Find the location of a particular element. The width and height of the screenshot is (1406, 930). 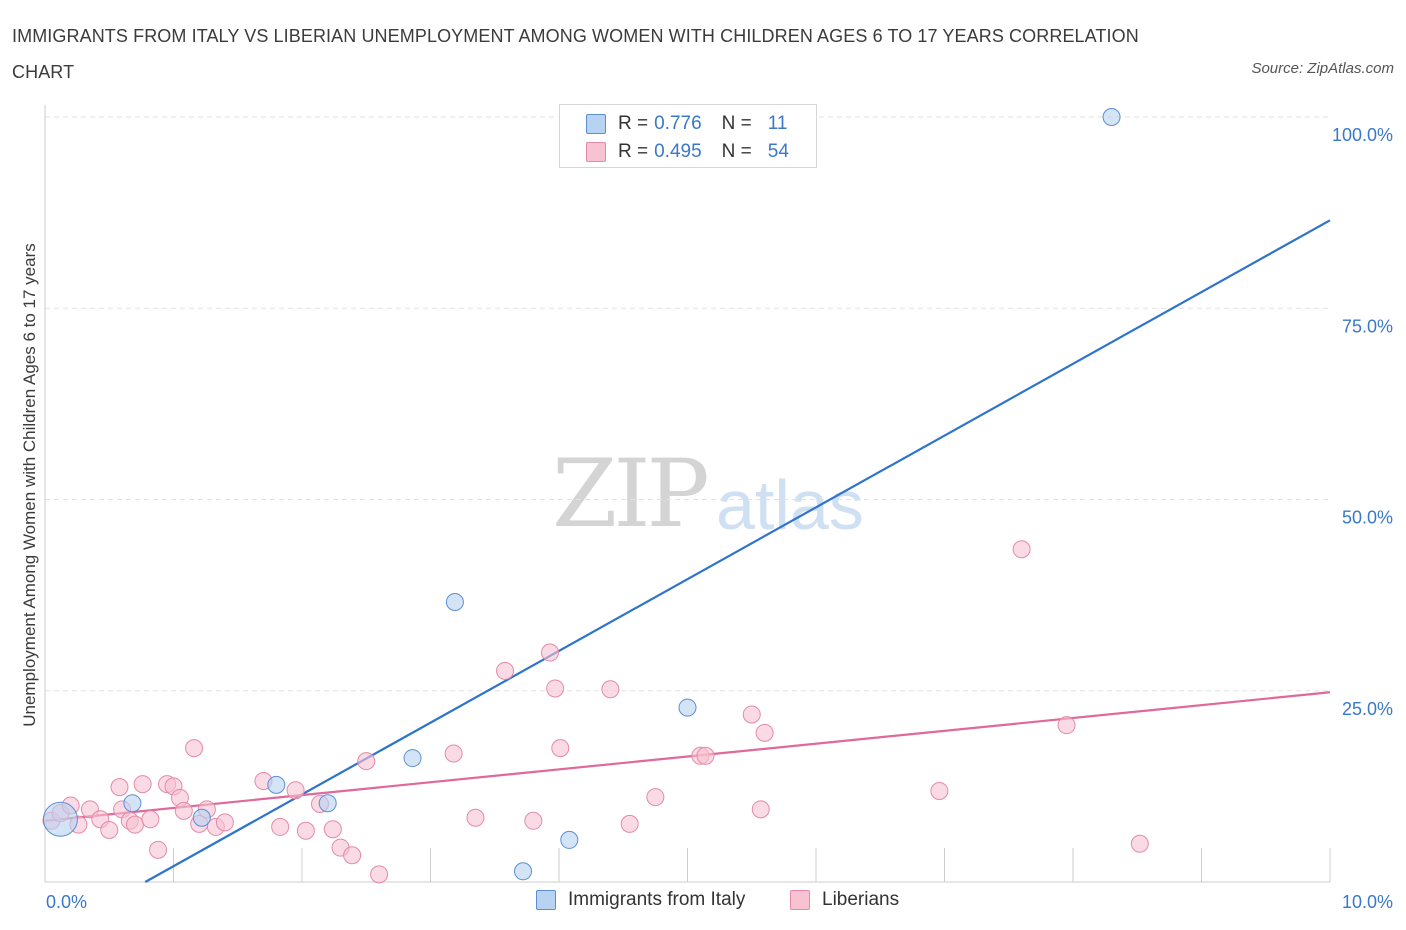

correlation-legend: R = 0.776 N = 11 R = 0.495 N = 54 is located at coordinates (688, 136).